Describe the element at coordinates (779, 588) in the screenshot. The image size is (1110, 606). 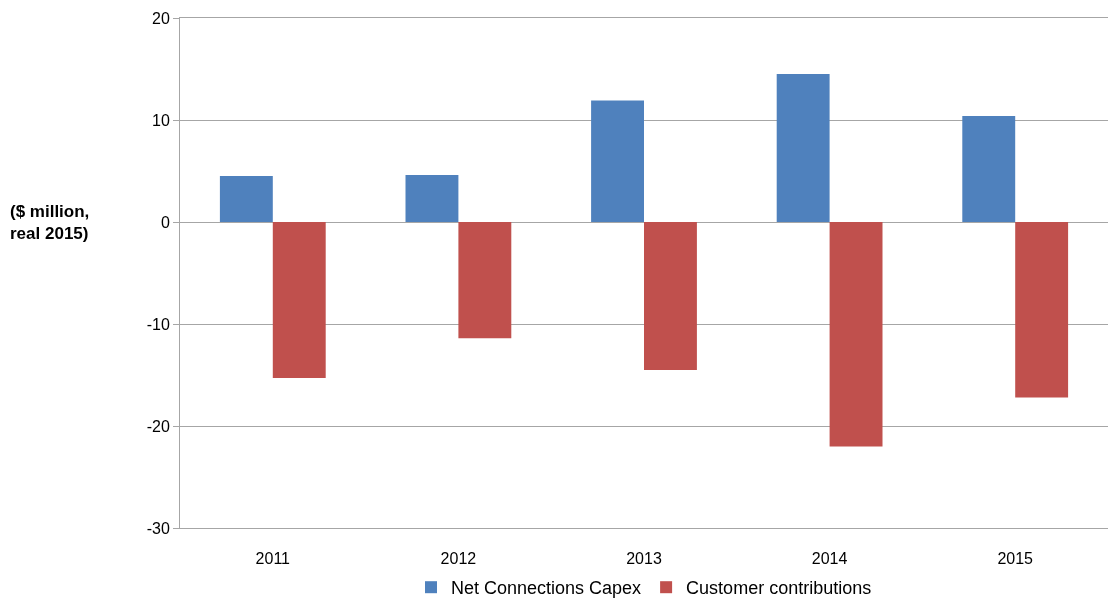
I see `legend-label: Customer contributions` at that location.